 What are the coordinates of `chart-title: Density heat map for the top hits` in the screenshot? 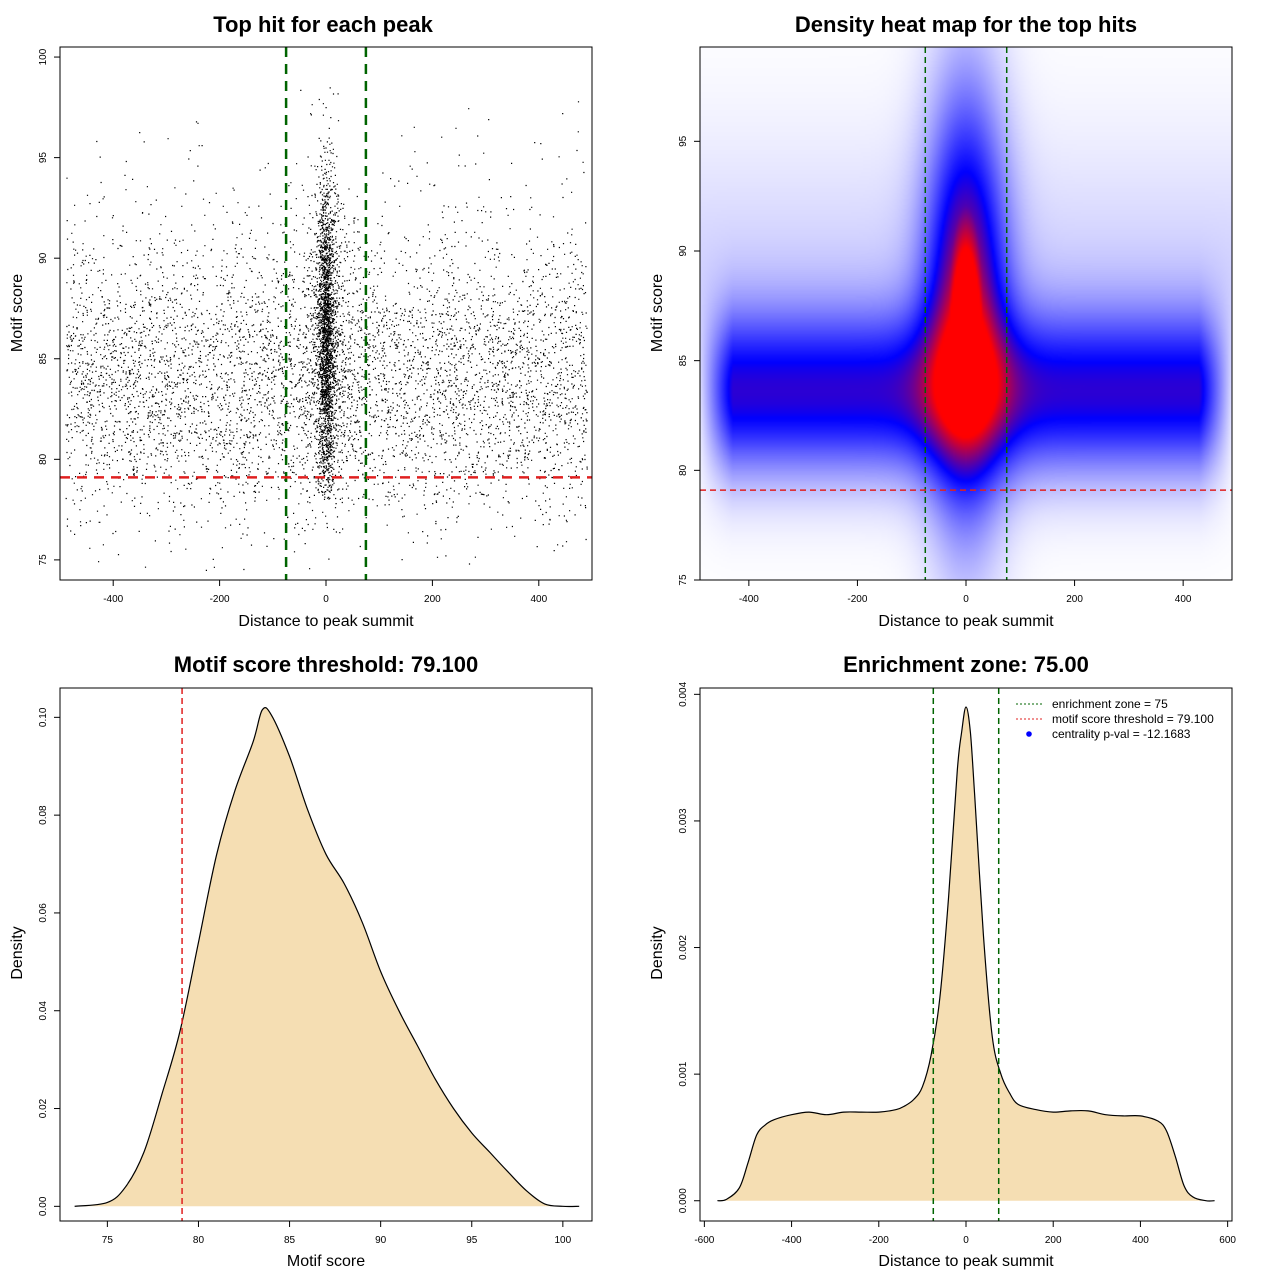 It's located at (966, 24).